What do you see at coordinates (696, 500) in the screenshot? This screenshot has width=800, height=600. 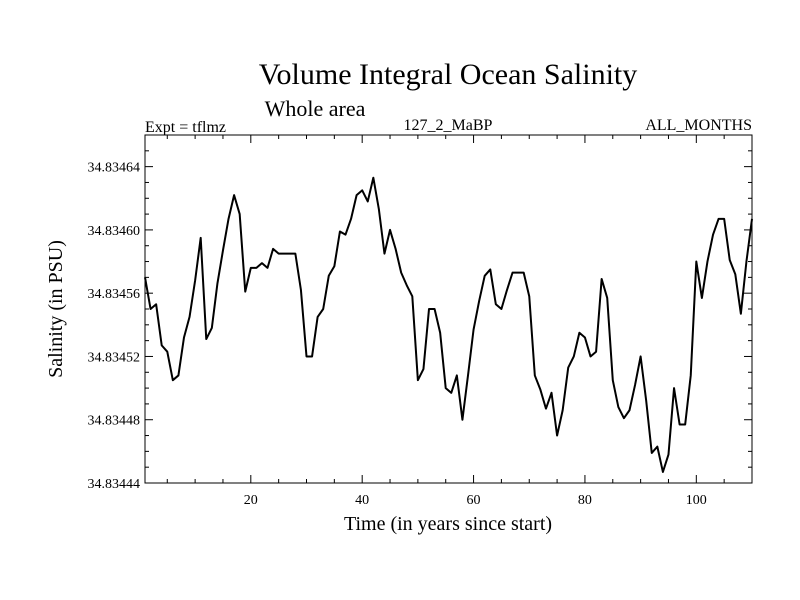 I see `x-tick-label: 100` at bounding box center [696, 500].